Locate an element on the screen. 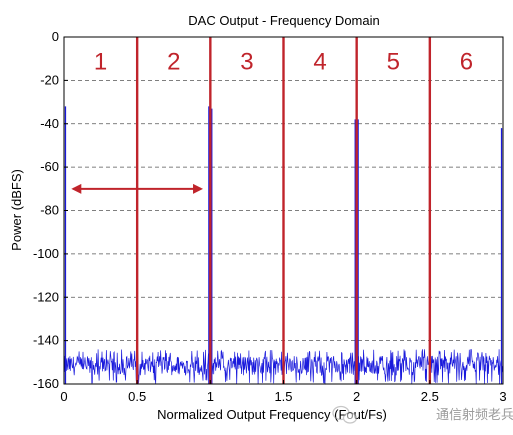  y-axis-ticks: 0 -20 -40 -60 -80 -100 -120 -140 -160 is located at coordinates (50, 210).